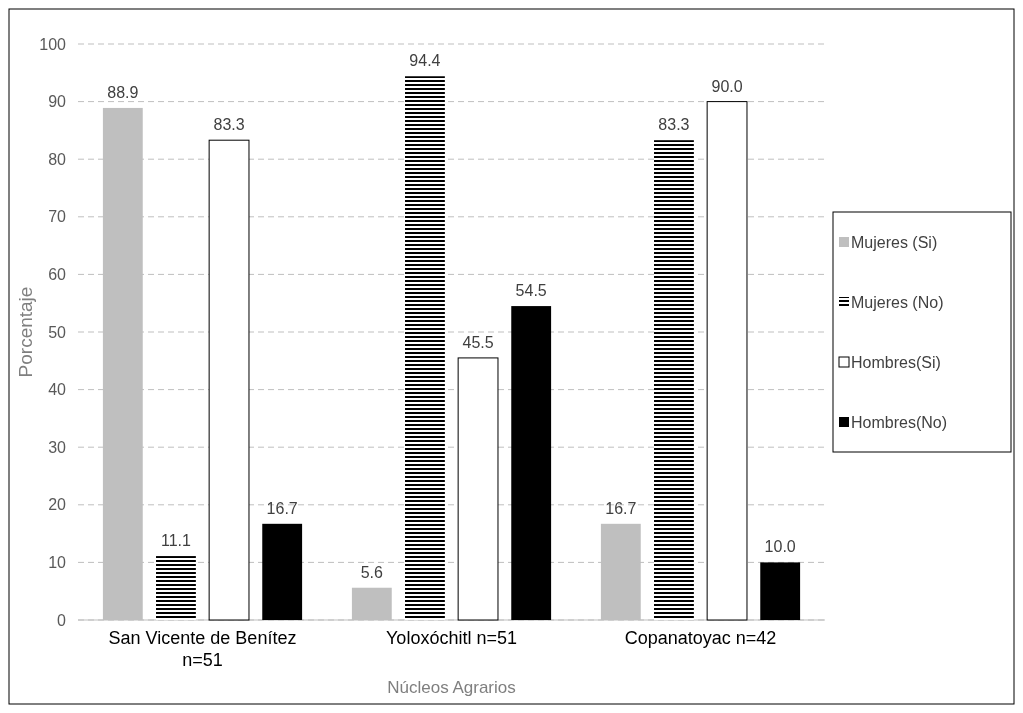 The height and width of the screenshot is (713, 1023). What do you see at coordinates (372, 572) in the screenshot?
I see `data-label: 5.6` at bounding box center [372, 572].